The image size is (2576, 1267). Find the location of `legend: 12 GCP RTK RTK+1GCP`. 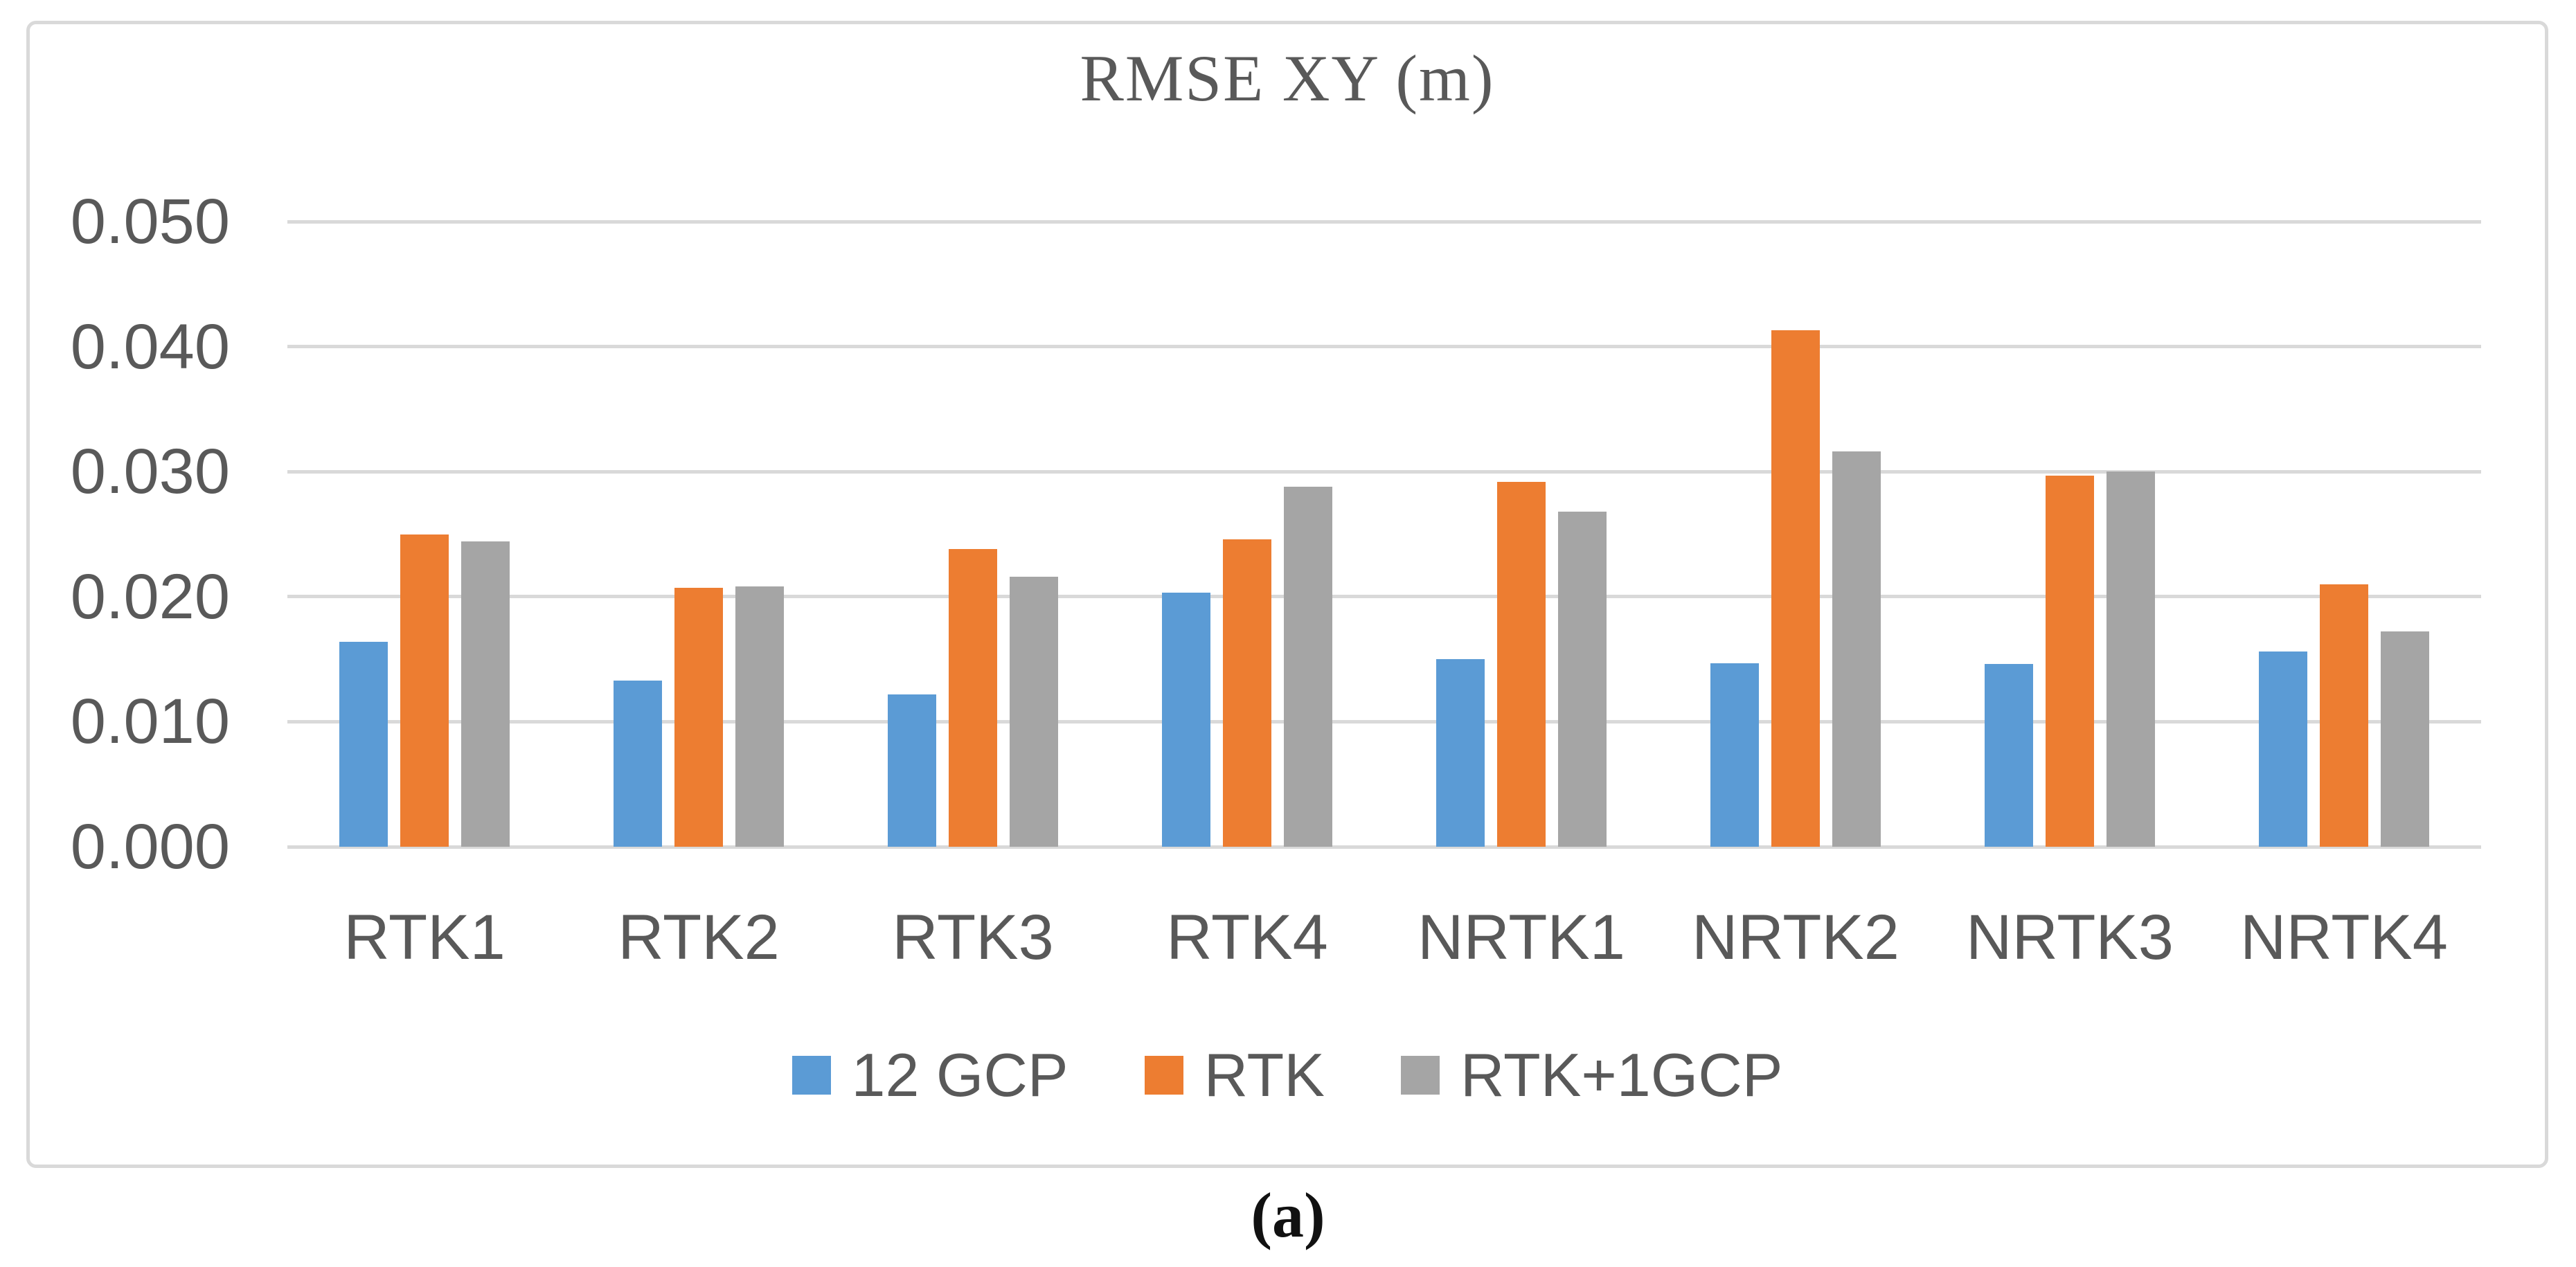

legend: 12 GCP RTK RTK+1GCP is located at coordinates (1287, 1075).